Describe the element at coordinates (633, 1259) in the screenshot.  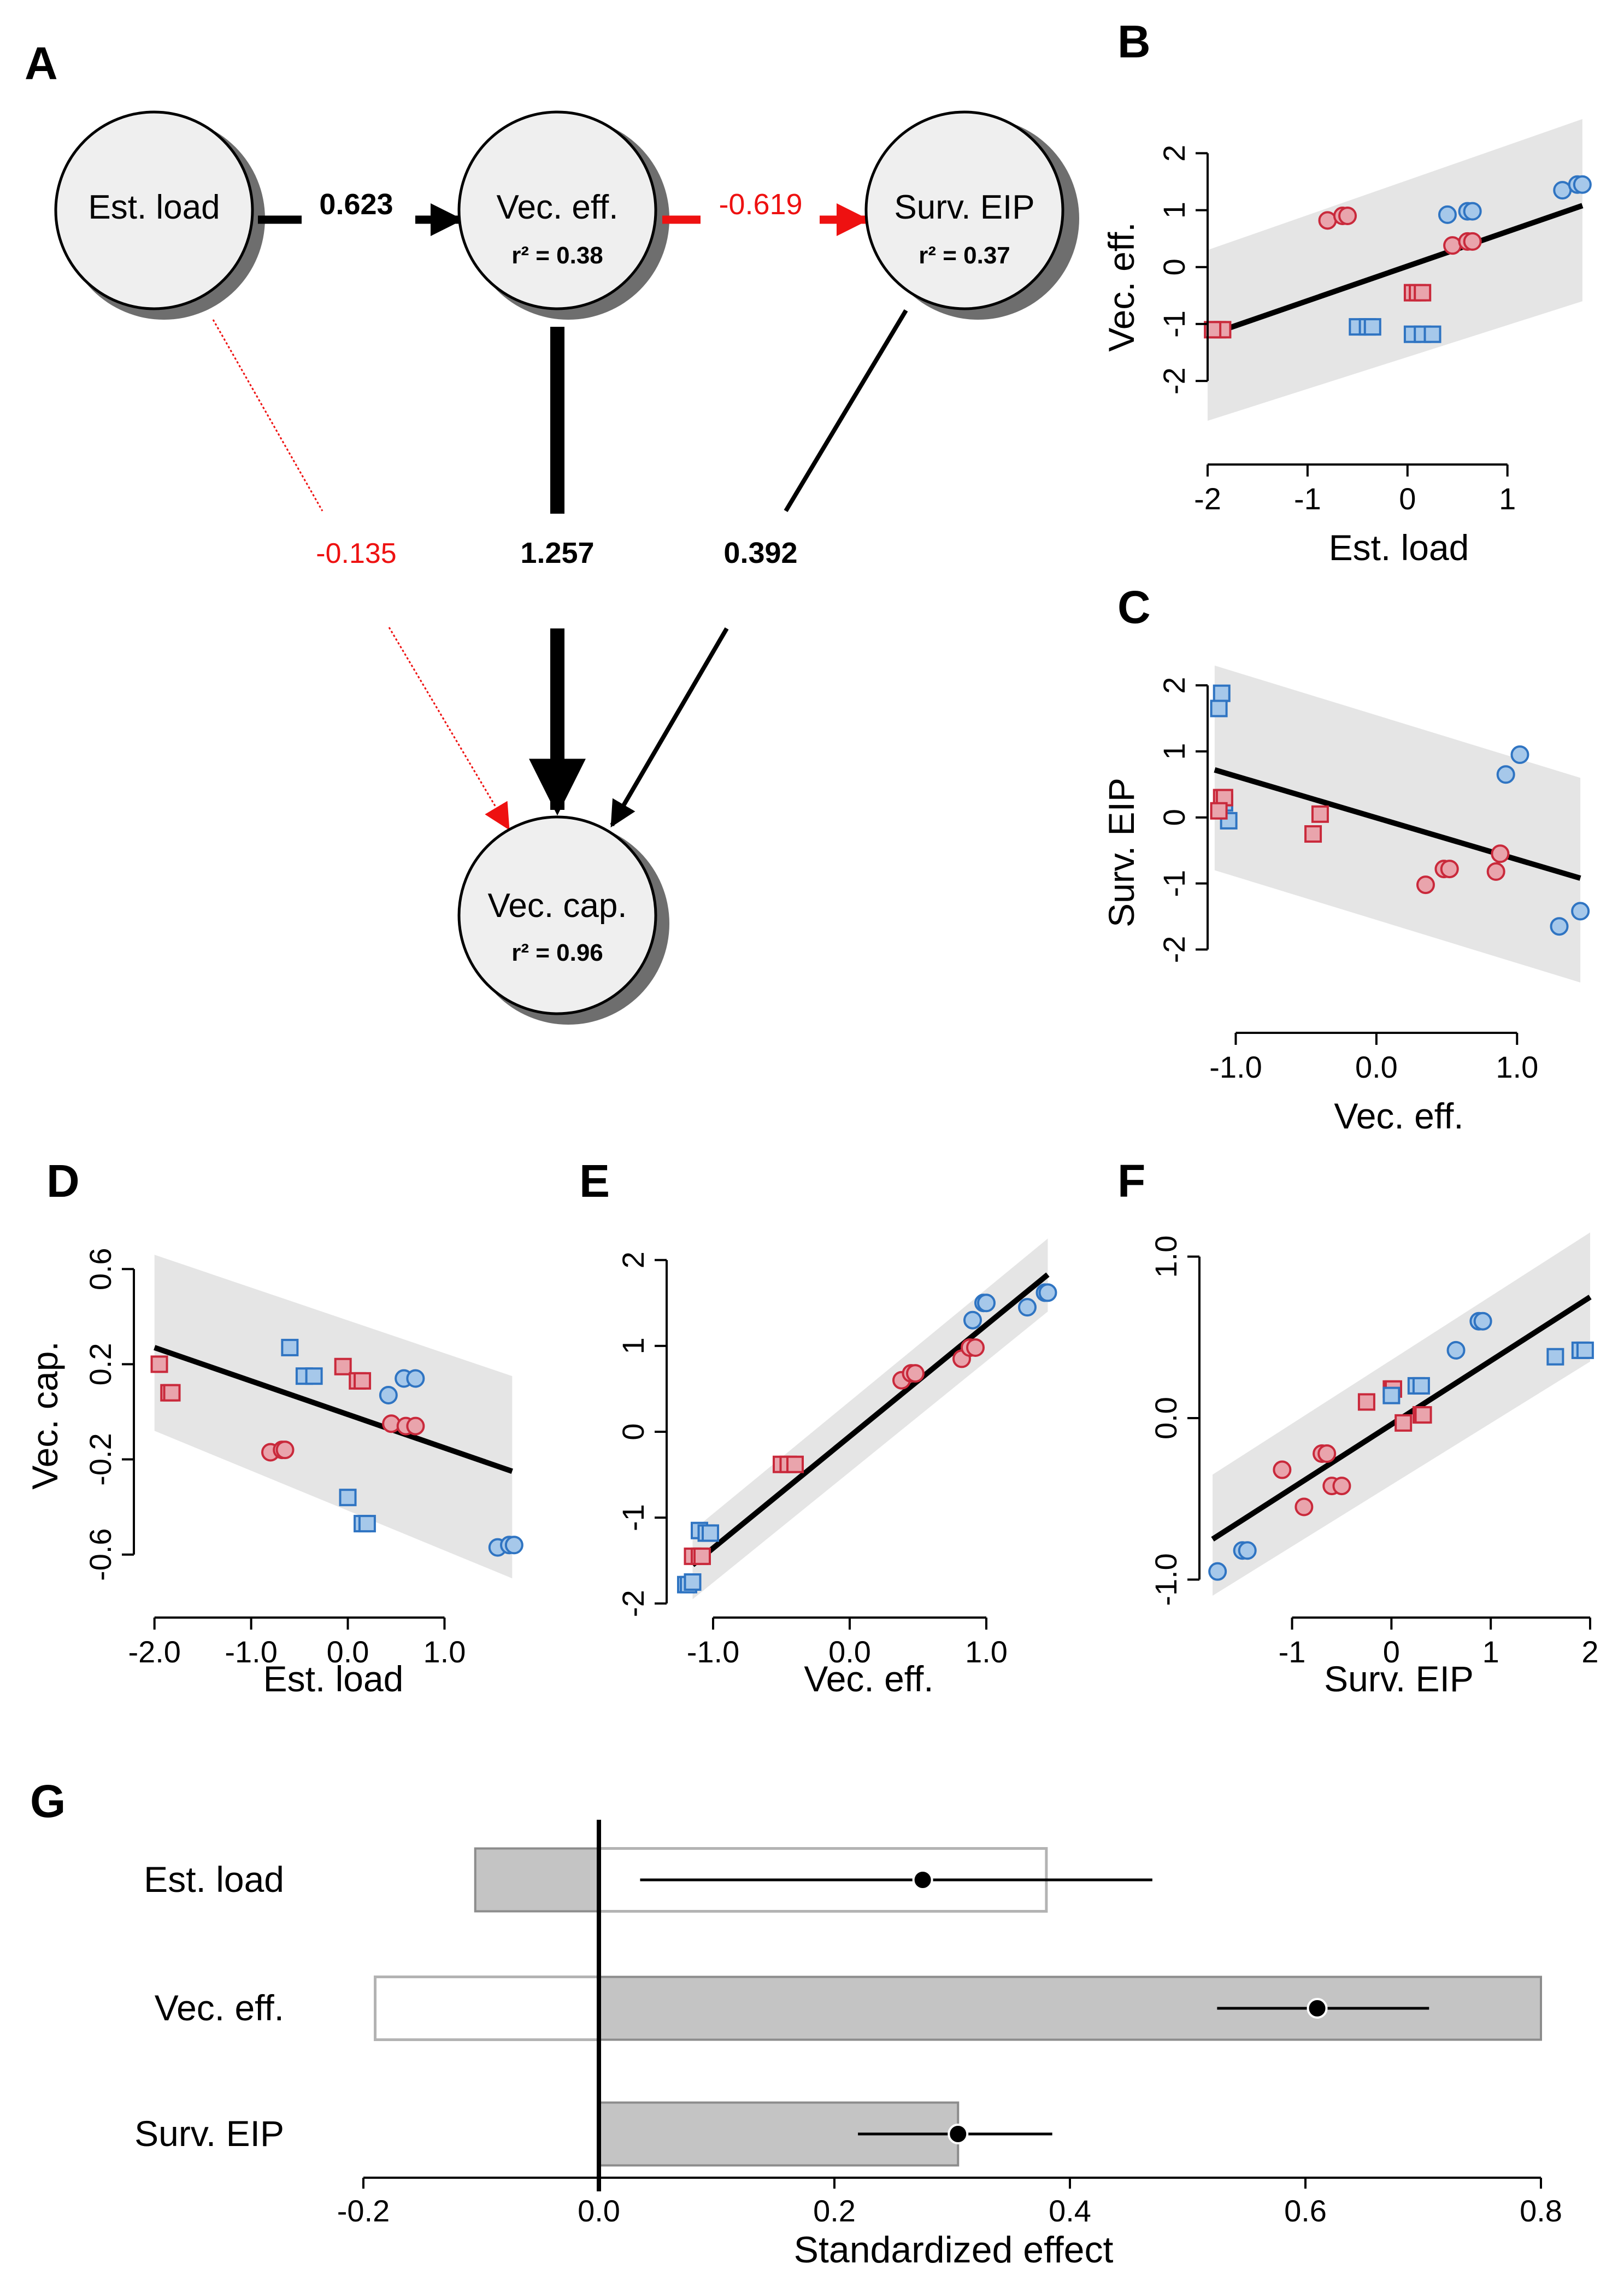
I see `y-tick-label: 2` at that location.